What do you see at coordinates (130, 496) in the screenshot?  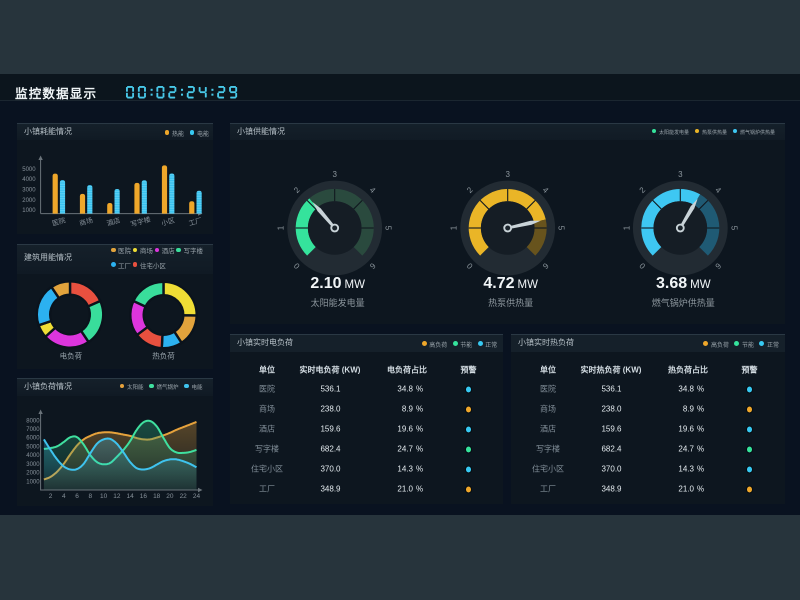 I see `svg-text: 14` at bounding box center [130, 496].